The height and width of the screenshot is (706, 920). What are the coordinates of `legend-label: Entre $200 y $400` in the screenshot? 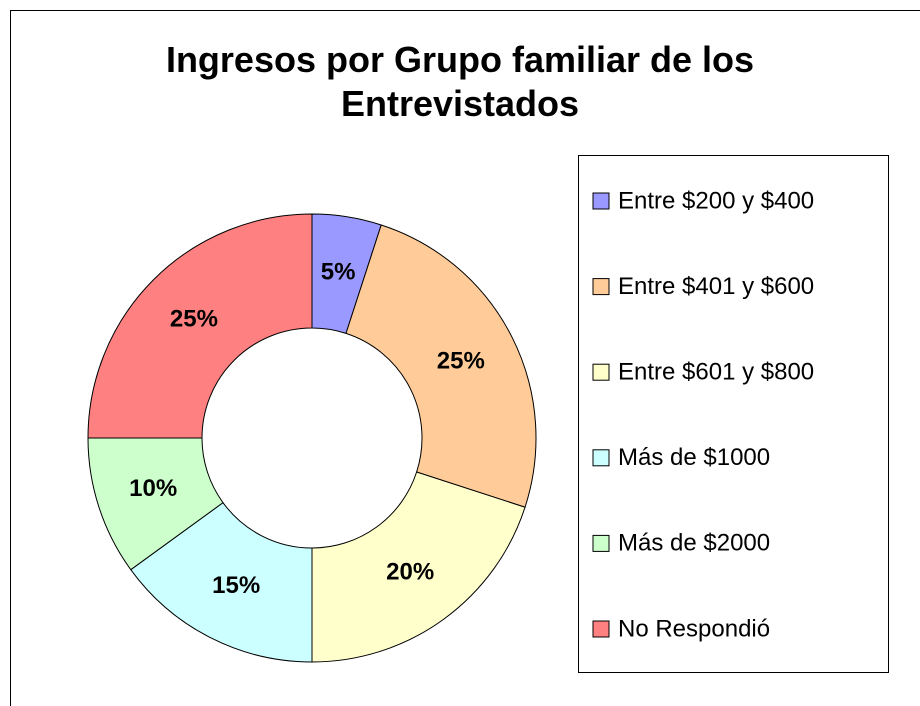 It's located at (716, 200).